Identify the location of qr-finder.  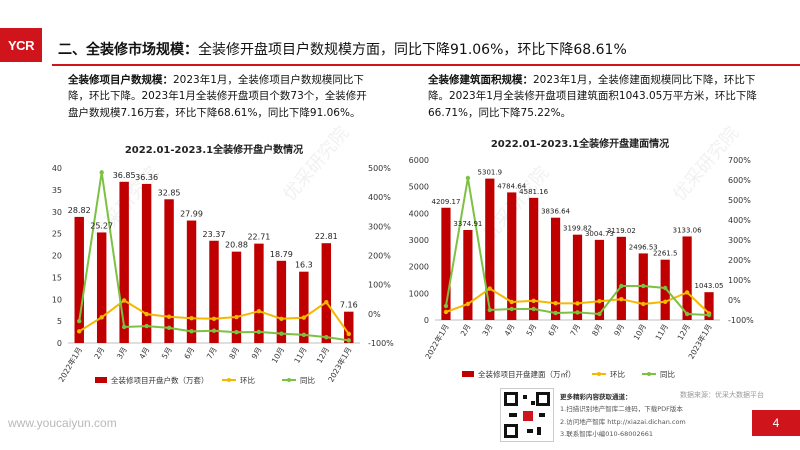
(543, 399).